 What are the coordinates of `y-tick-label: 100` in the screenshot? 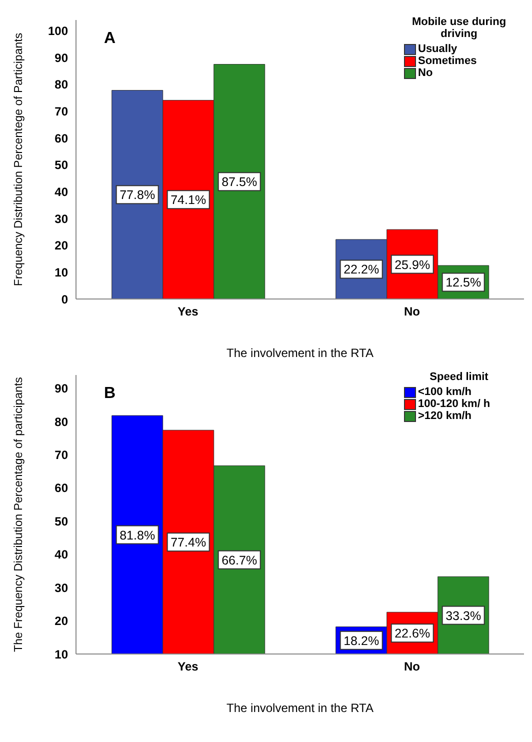 It's located at (58, 31).